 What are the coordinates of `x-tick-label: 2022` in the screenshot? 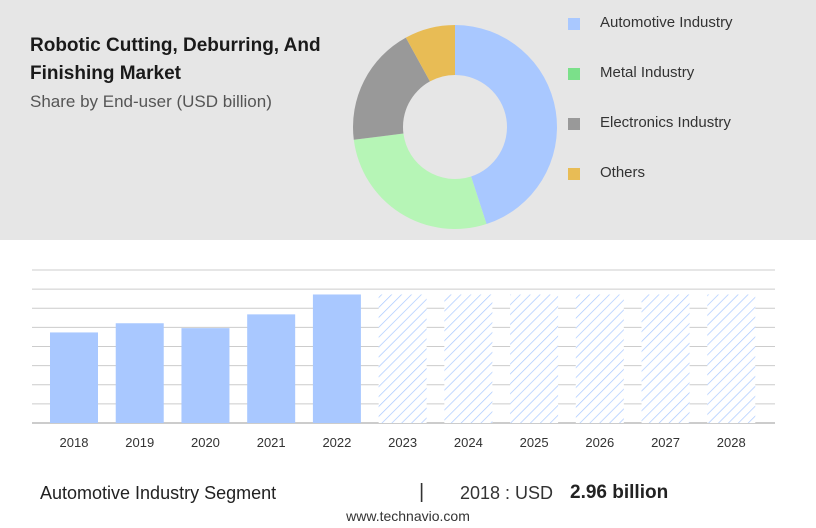 It's located at (336, 442).